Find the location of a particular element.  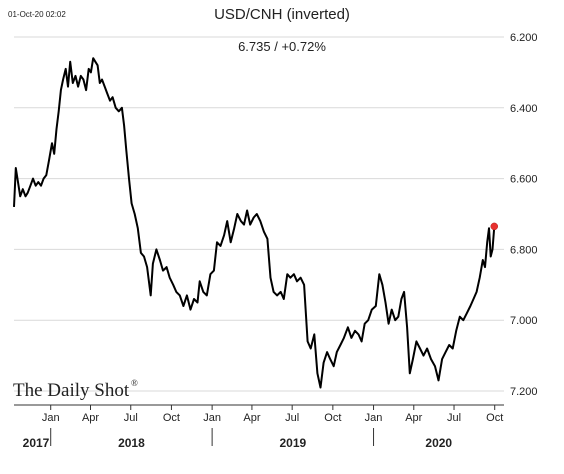

year-label: 2017 is located at coordinates (36, 443).